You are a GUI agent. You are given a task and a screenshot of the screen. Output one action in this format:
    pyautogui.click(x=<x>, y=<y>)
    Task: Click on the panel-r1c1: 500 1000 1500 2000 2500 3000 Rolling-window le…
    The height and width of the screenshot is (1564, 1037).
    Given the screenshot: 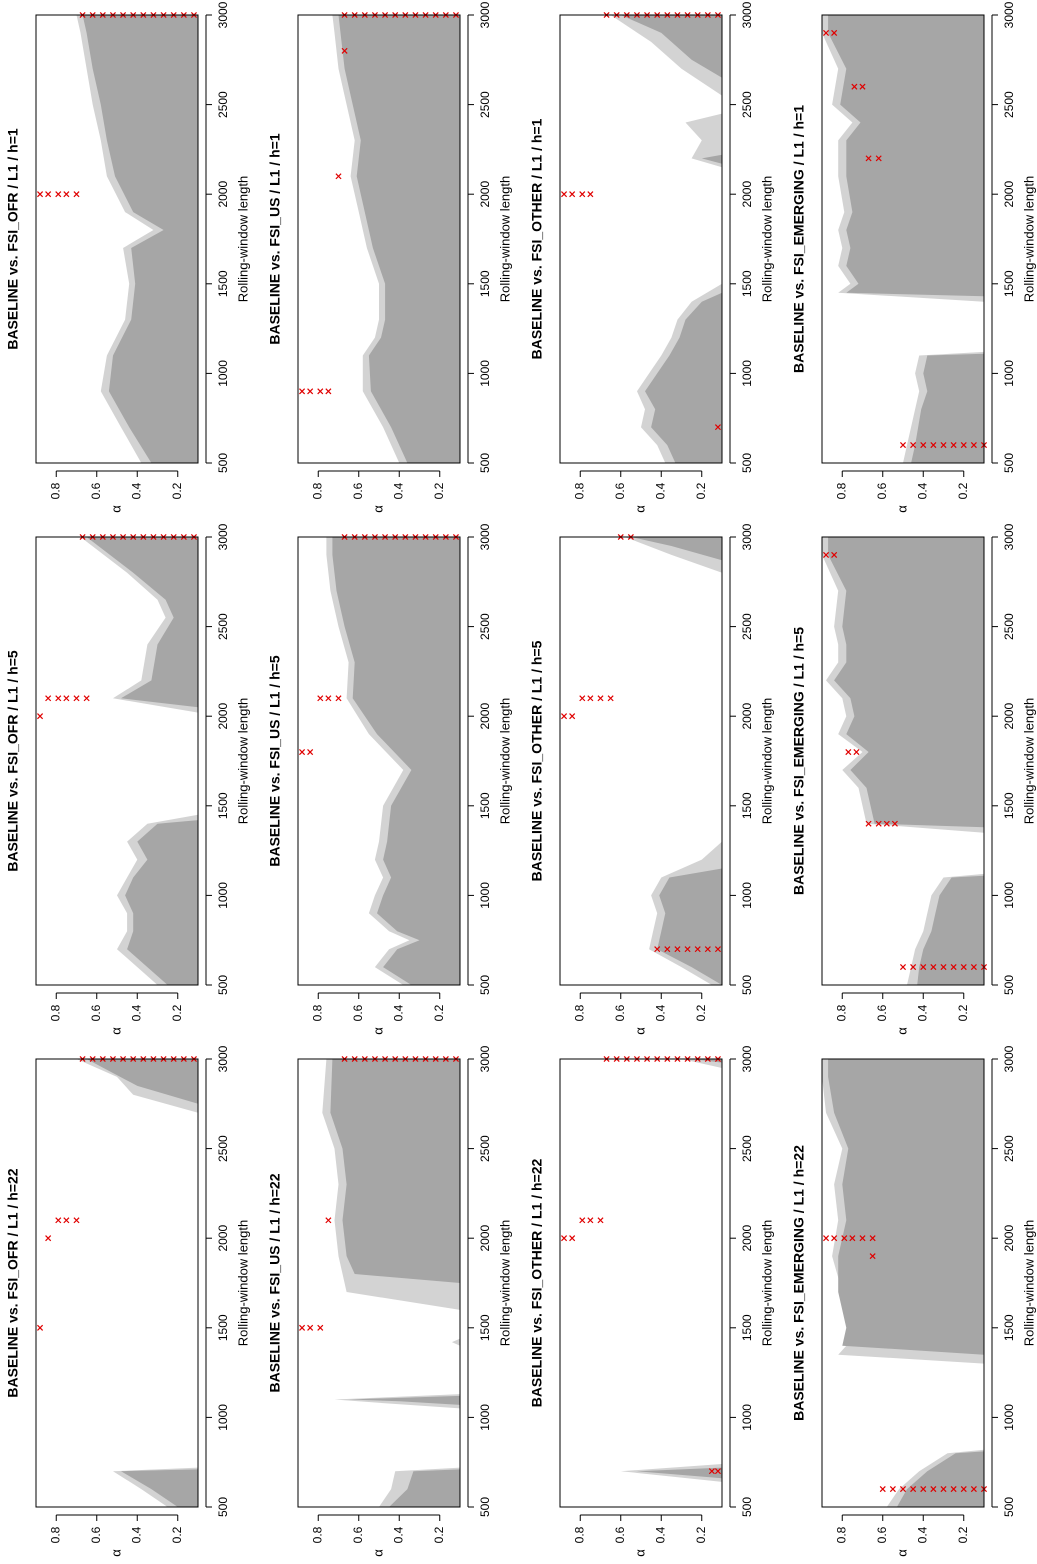 What is the action you would take?
    pyautogui.click(x=128, y=256)
    